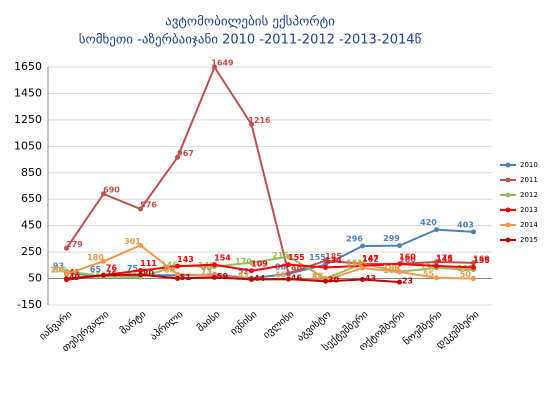 Image resolution: width=550 pixels, height=412 pixels. Describe the element at coordinates (28, 145) in the screenshot. I see `y-tick-label: 1050` at that location.